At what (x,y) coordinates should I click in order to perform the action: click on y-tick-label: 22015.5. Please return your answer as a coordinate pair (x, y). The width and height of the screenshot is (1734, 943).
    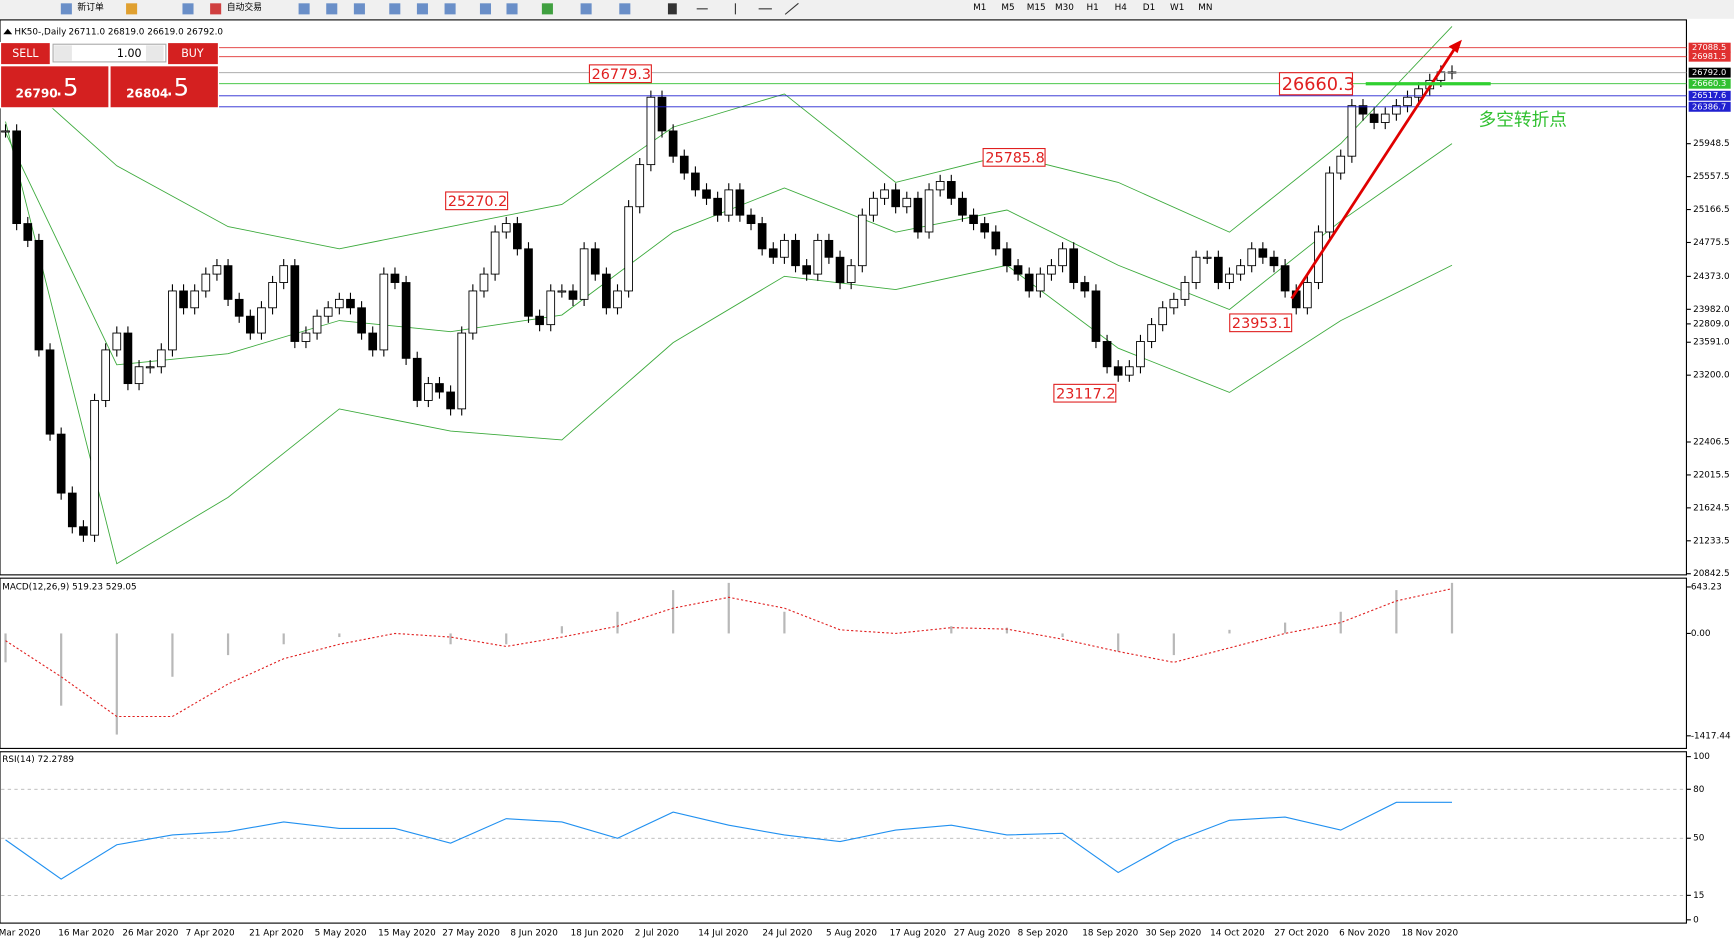
    Looking at the image, I should click on (1711, 475).